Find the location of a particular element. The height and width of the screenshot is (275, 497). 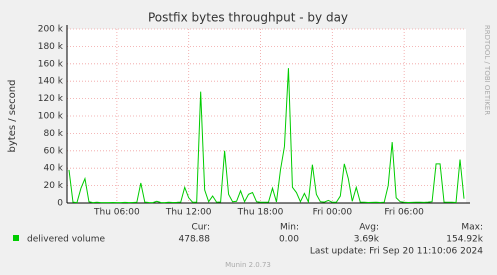

x-tick-label: Thu 06:00 is located at coordinates (116, 213).